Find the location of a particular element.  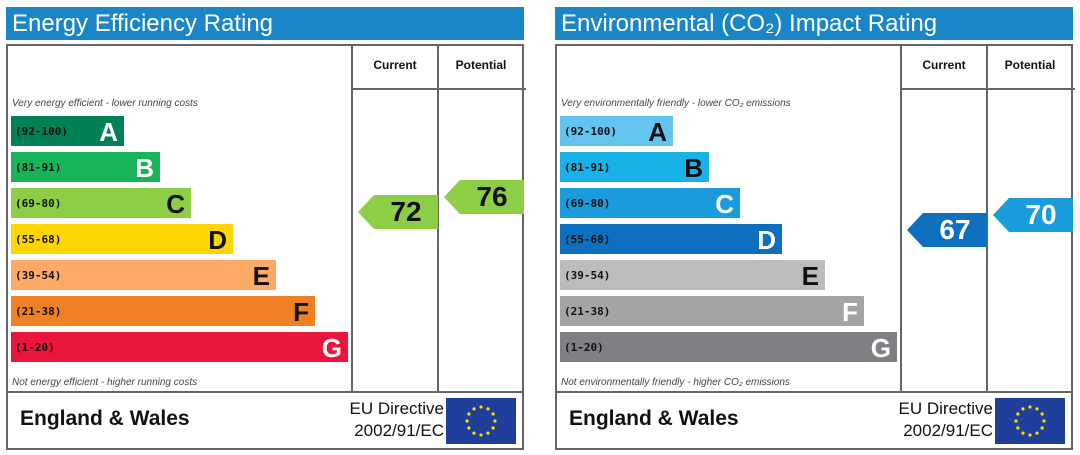

env-panel-title: Environmental (CO₂) Impact Rating is located at coordinates (814, 23).